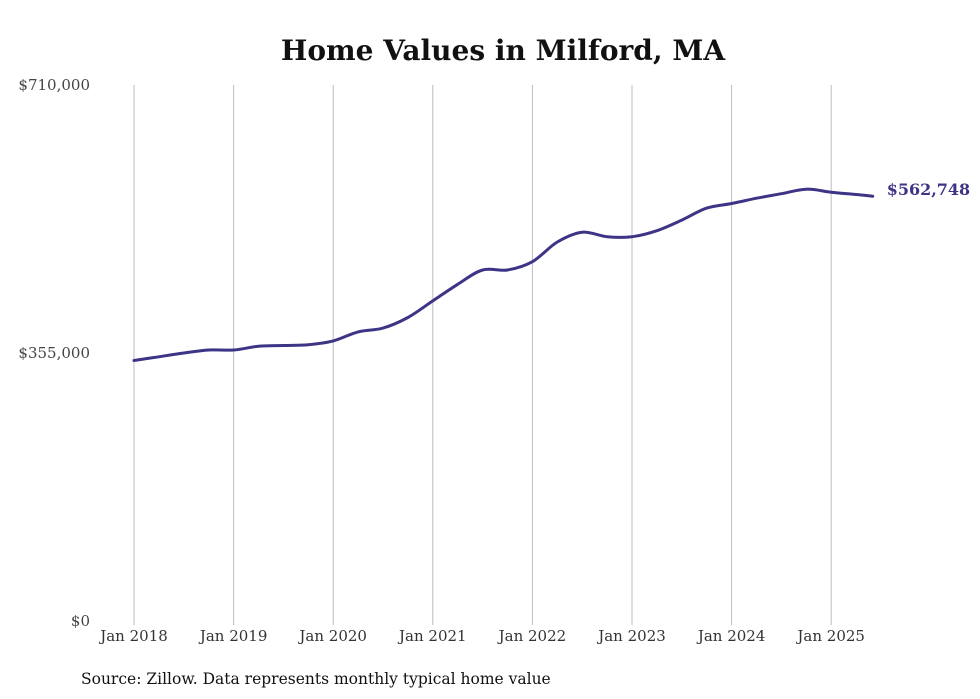  What do you see at coordinates (80, 621) in the screenshot?
I see `y-tick-label: $0` at bounding box center [80, 621].